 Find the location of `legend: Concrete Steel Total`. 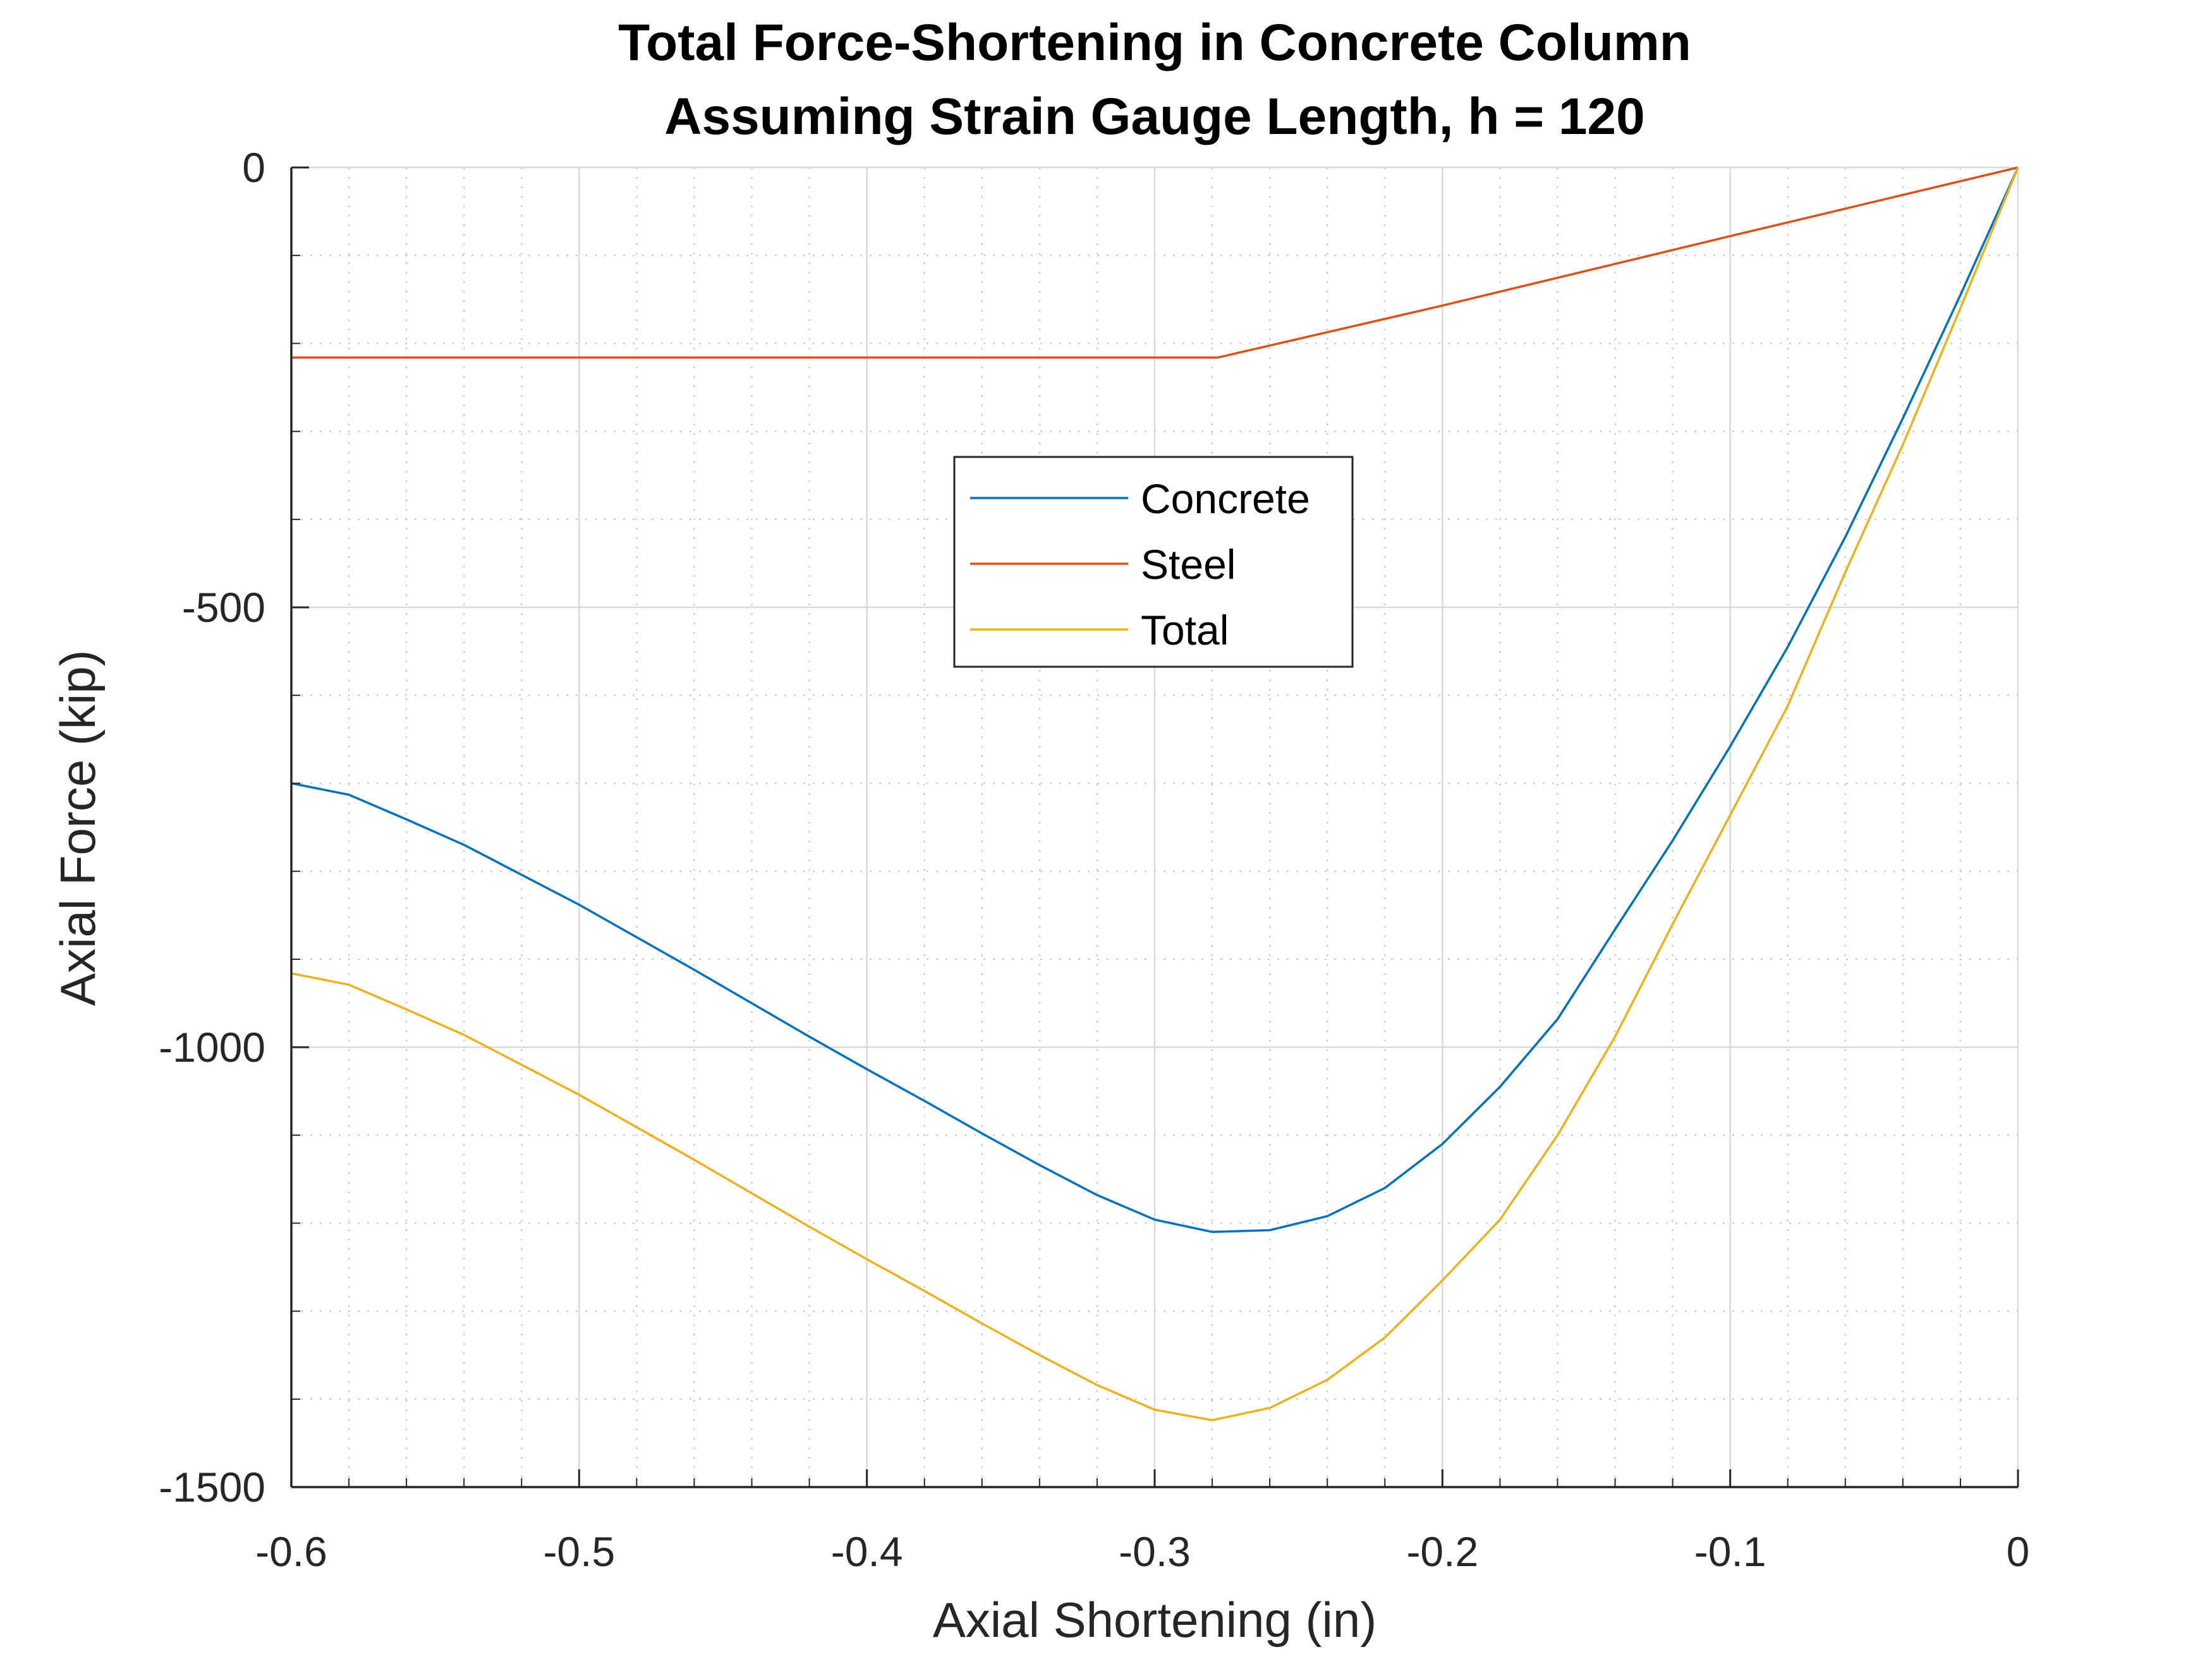

legend: Concrete Steel Total is located at coordinates (1153, 562).